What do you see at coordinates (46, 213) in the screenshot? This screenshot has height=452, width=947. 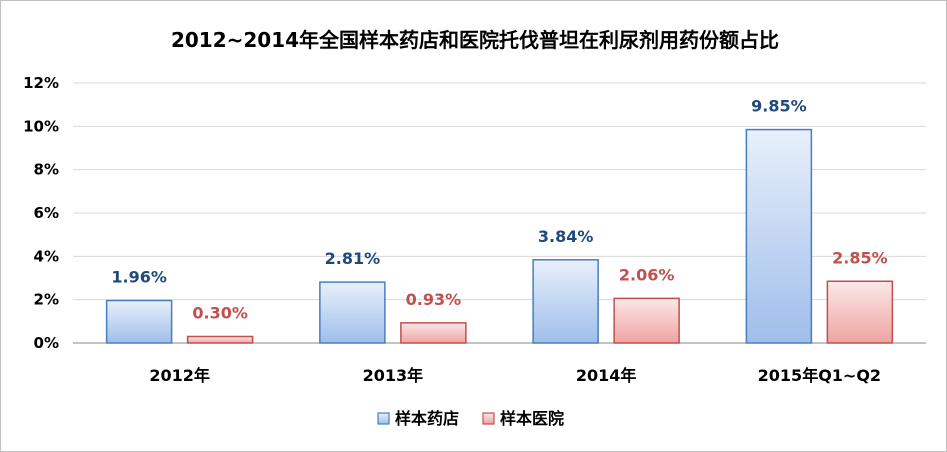 I see `y-tick-label: 6%` at bounding box center [46, 213].